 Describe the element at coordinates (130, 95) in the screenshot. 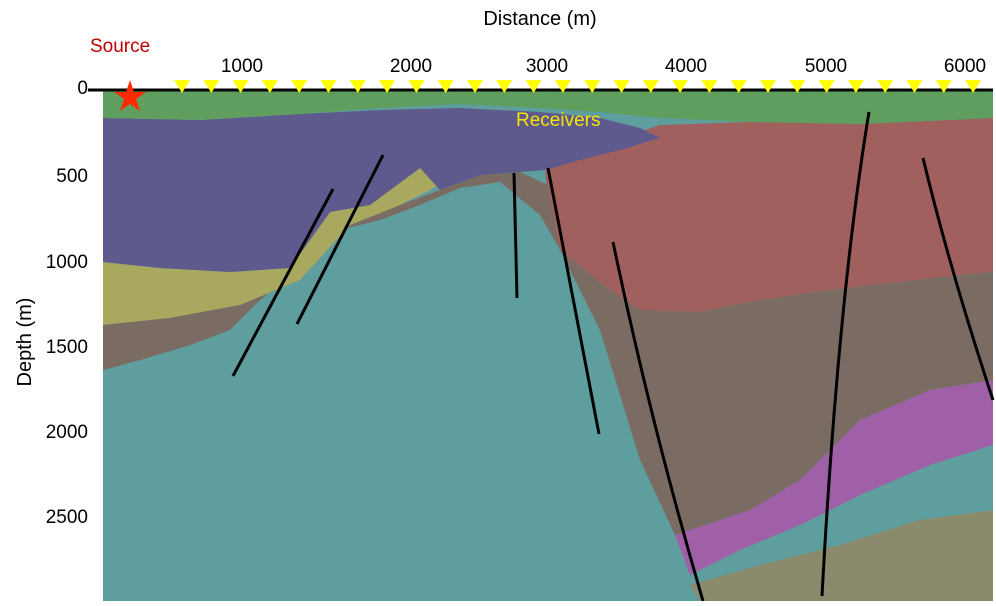

I see `source-star-icon` at that location.